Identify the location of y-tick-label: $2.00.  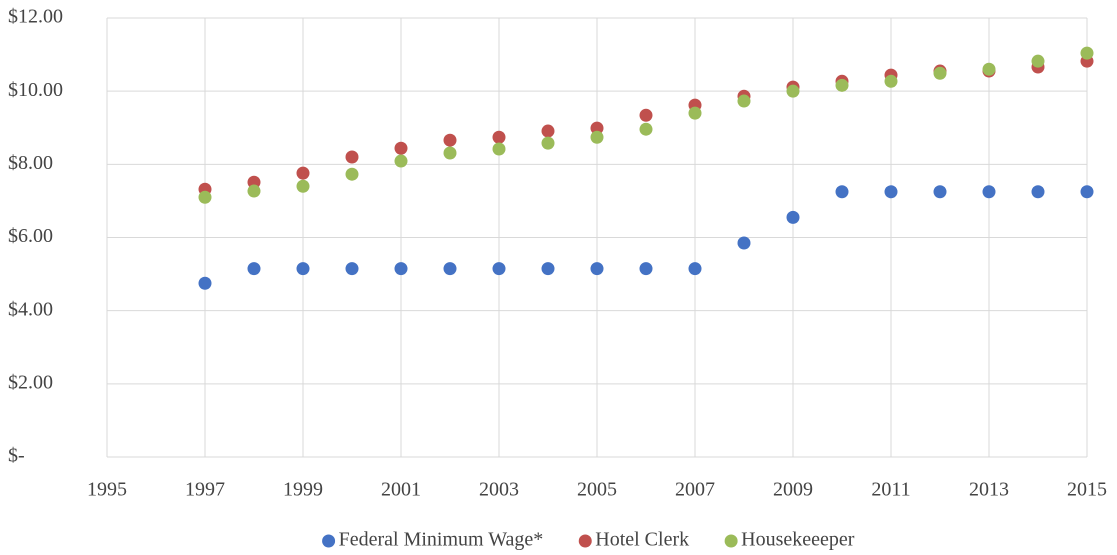
(30, 382).